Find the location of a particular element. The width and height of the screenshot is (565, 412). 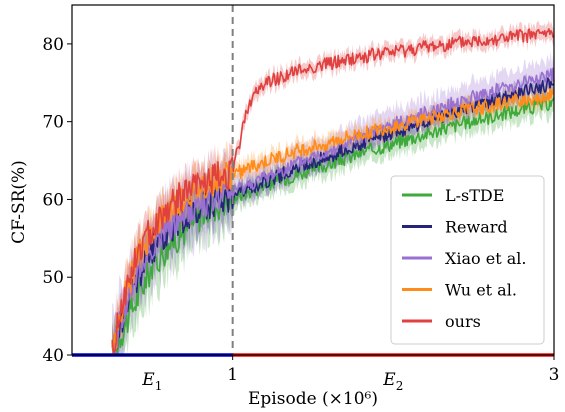

y-axis-ticks: 40 50 60 70 80 is located at coordinates (57, 200).